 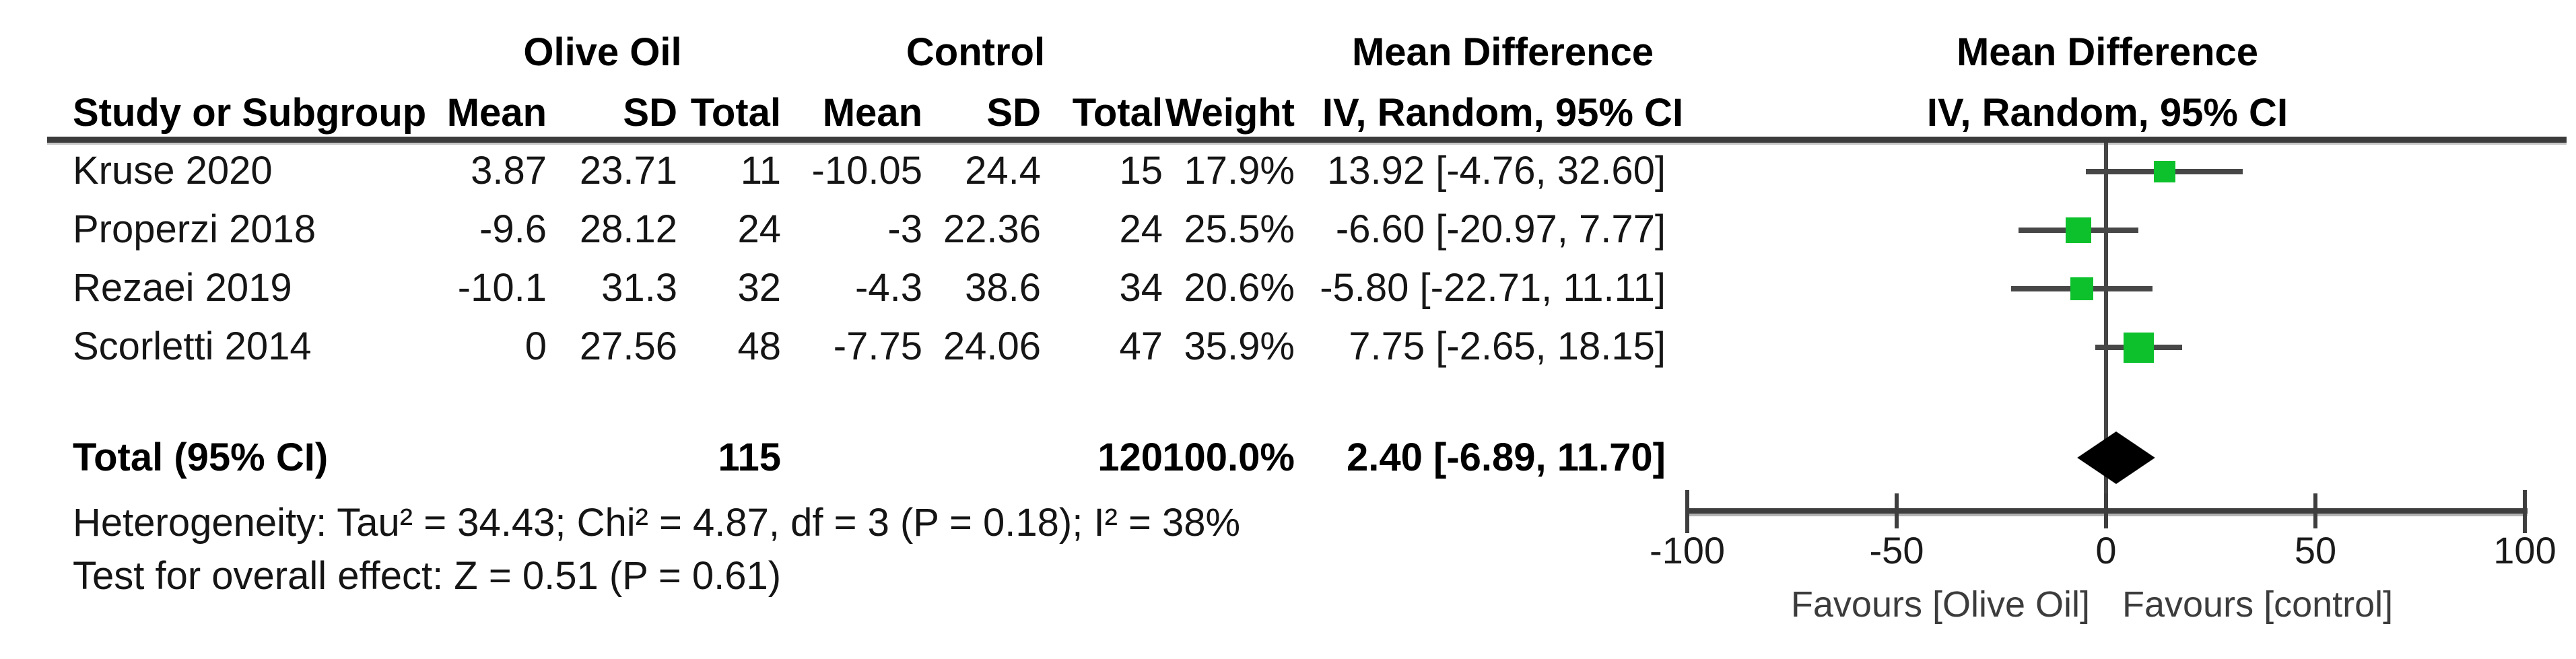 I want to click on study-name: Kruse 2020, so click(x=173, y=171).